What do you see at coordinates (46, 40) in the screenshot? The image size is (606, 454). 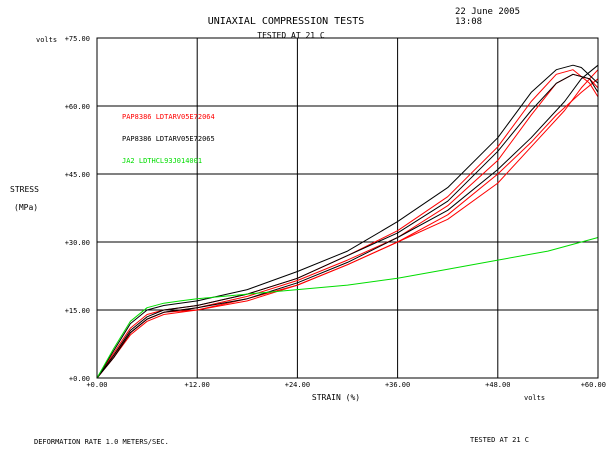 I see `y-unit-tag: volts` at bounding box center [46, 40].